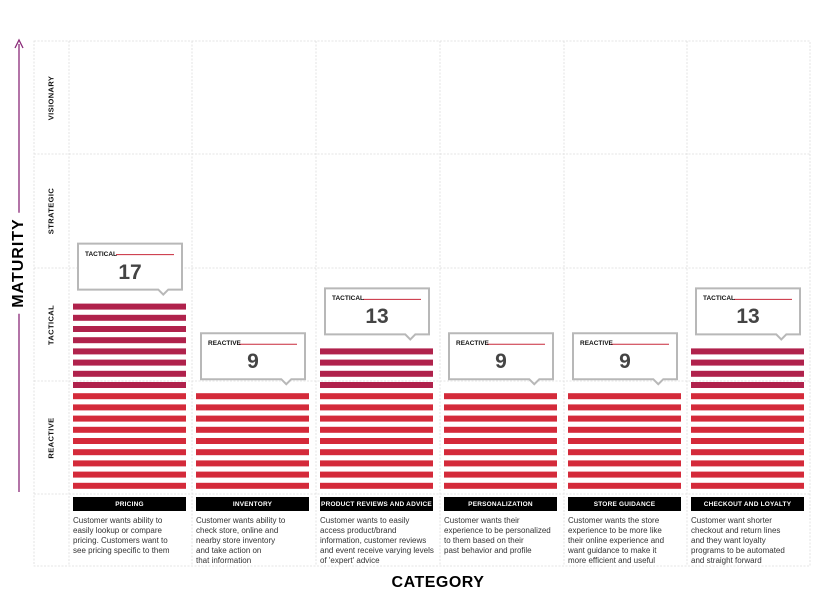 This screenshot has height=603, width=820. I want to click on y-axis-title-text: MATURITY, so click(19, 263).